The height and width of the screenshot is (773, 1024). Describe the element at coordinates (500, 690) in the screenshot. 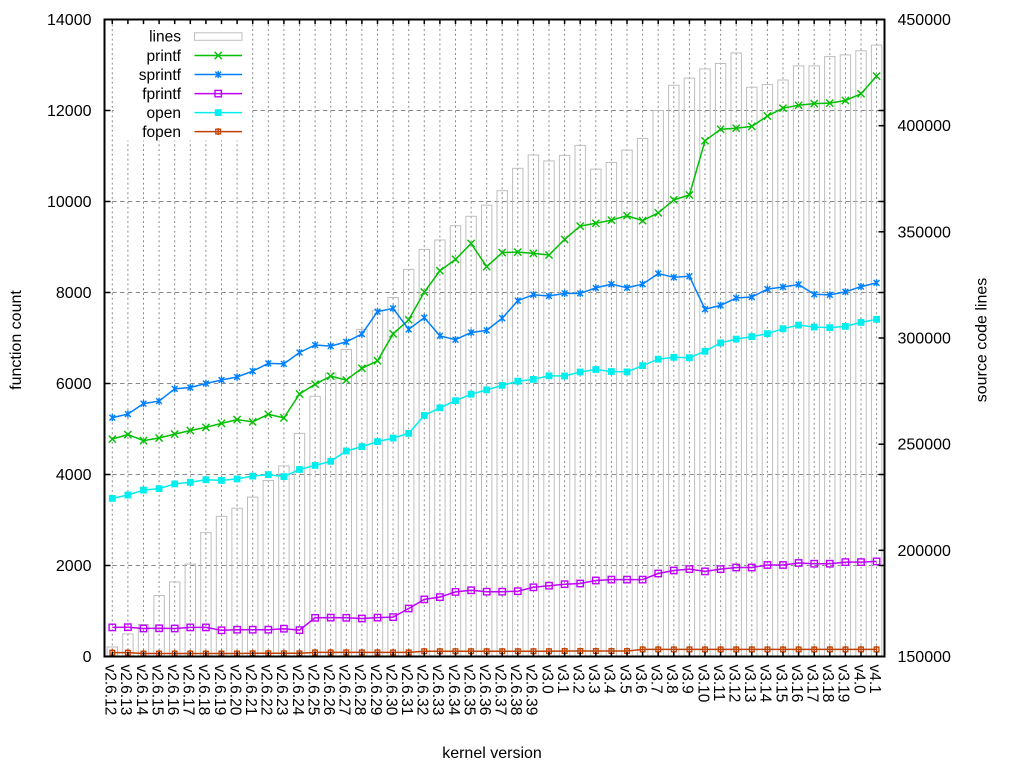

I see `svg-text: v2.6.37` at that location.